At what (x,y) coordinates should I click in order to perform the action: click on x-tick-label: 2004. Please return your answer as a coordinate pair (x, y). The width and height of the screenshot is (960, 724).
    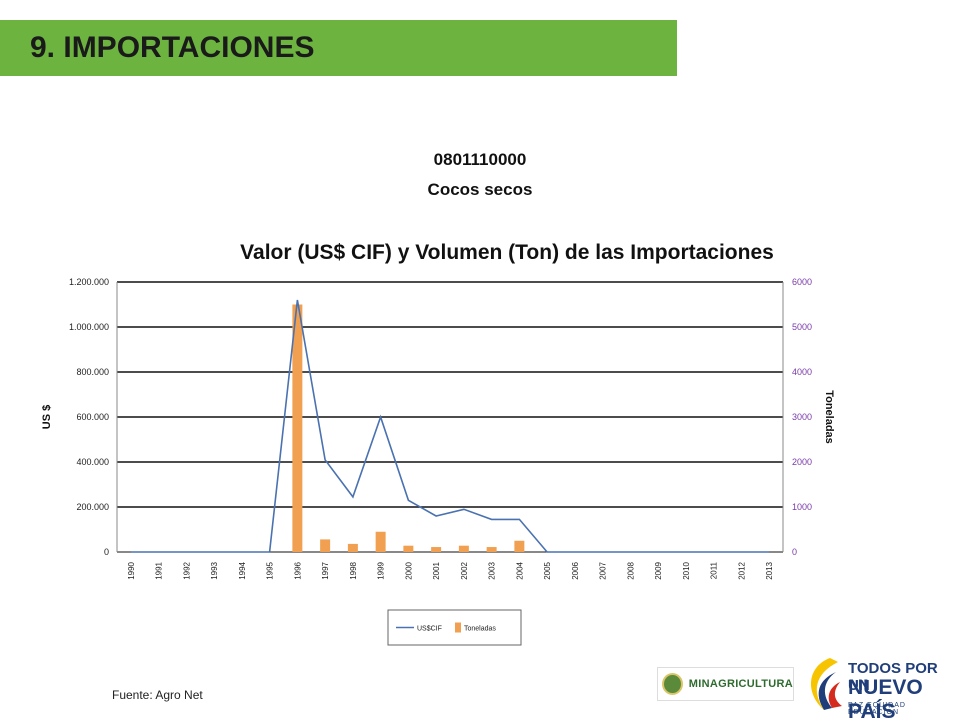
    Looking at the image, I should click on (519, 570).